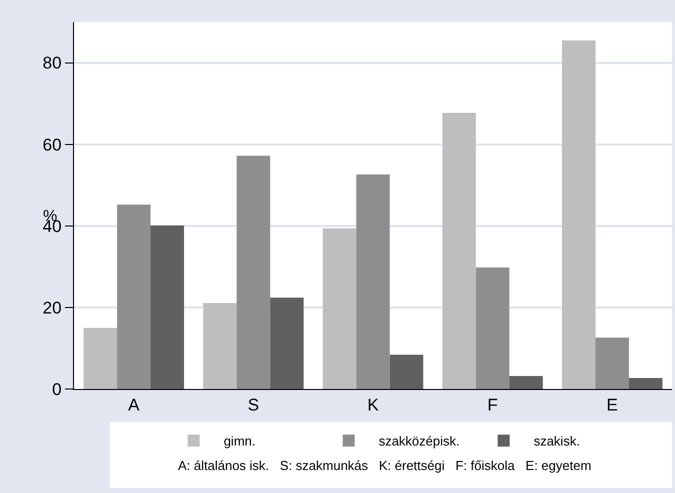 The height and width of the screenshot is (493, 675). I want to click on y-tick-label: 0, so click(57, 389).